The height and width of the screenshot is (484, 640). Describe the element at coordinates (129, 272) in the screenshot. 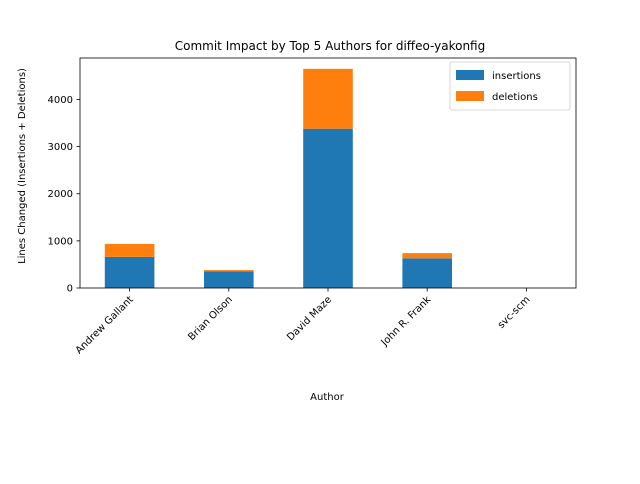

I see `bar-insertions-andrew-gallant` at that location.